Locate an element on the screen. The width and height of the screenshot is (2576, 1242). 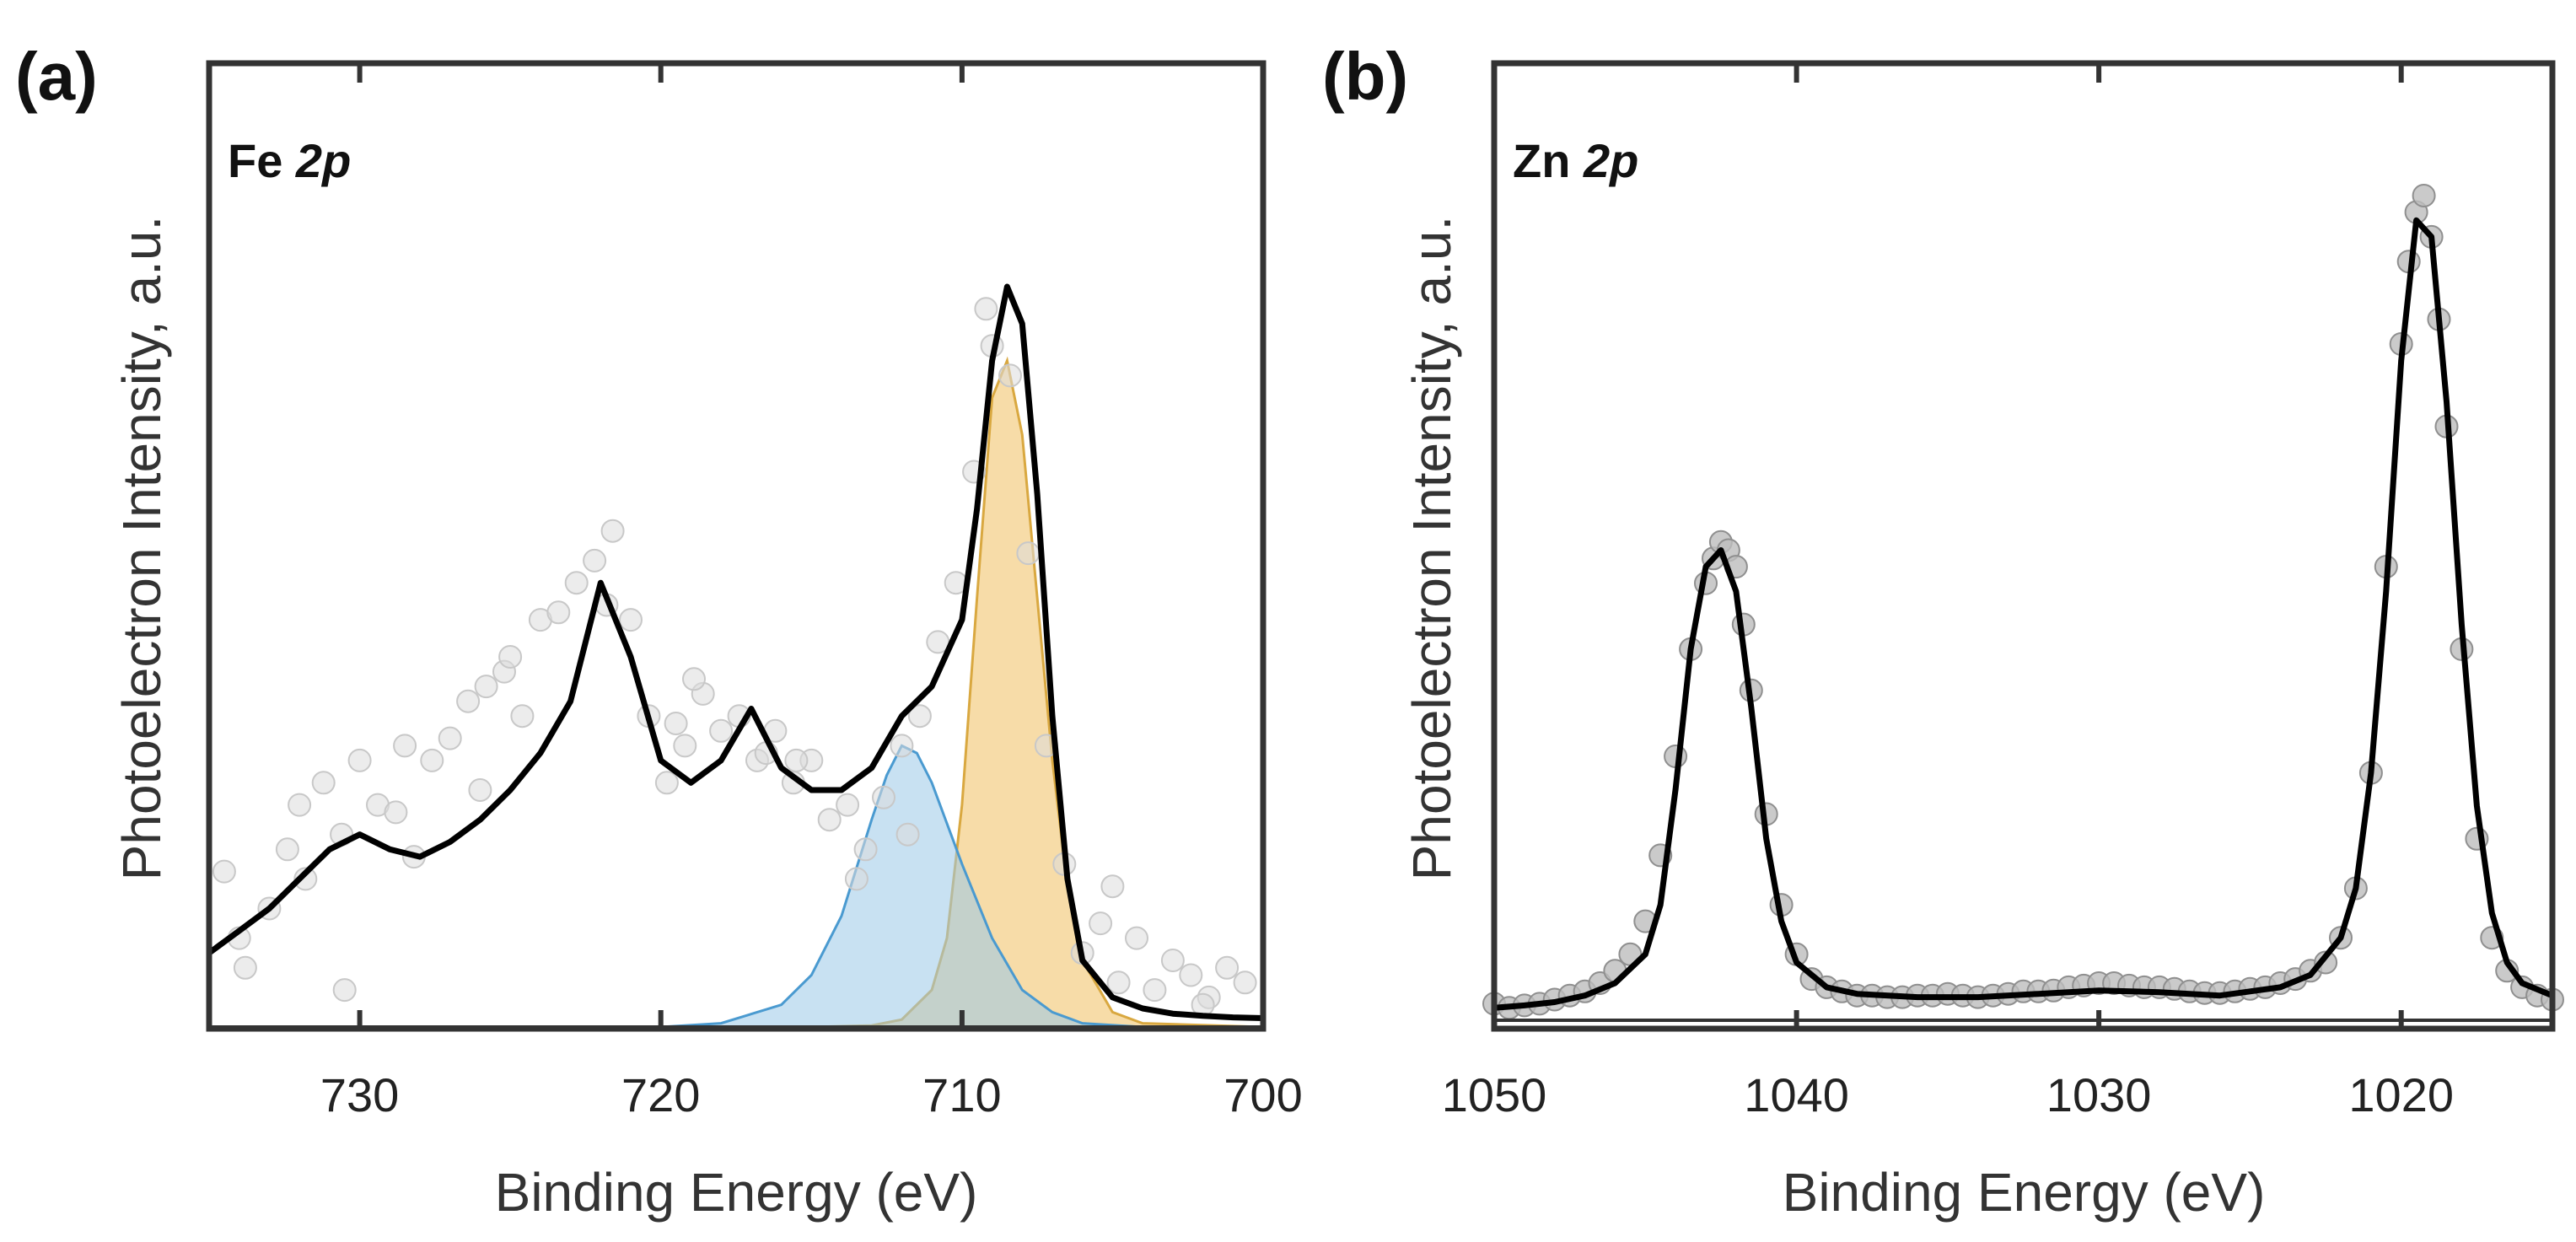
panel-a-x-tick-label: 700 is located at coordinates (1262, 1094).